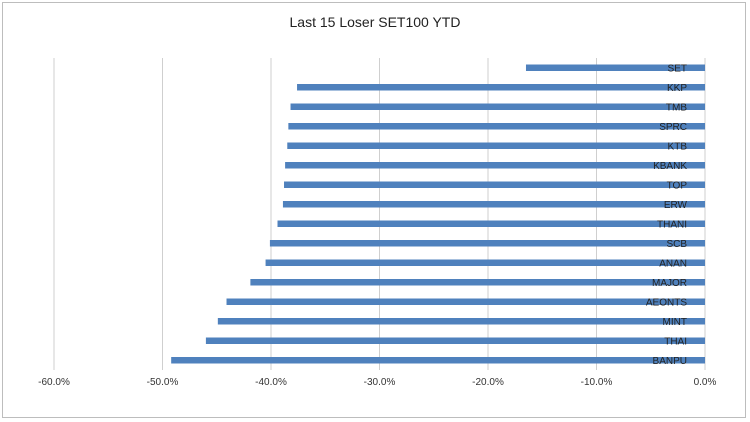 The height and width of the screenshot is (422, 750). I want to click on bar-sprc, so click(496, 126).